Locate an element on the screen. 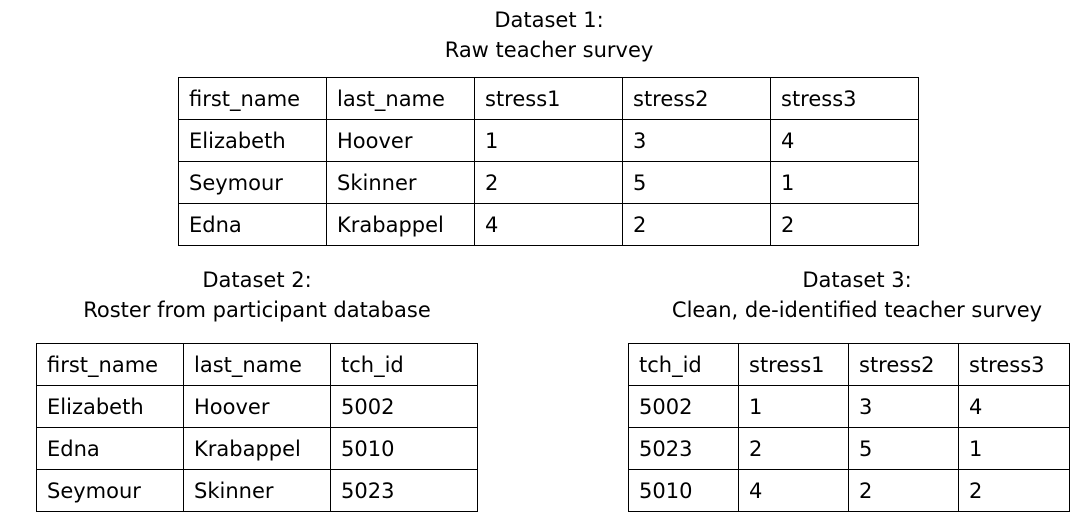 The width and height of the screenshot is (1081, 525). table-row: Seymour Skinner 5023 is located at coordinates (257, 490).